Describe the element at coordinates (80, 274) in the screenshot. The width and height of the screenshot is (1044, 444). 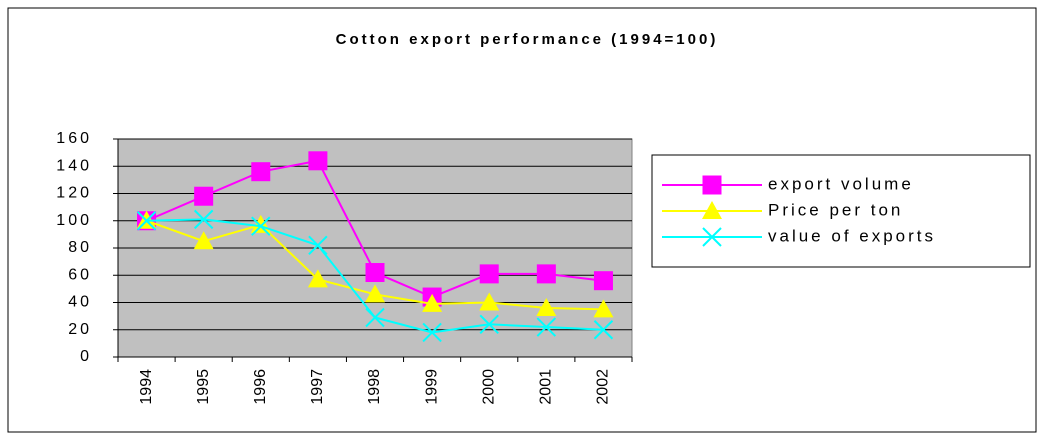
I see `y-tick-label: 60` at that location.